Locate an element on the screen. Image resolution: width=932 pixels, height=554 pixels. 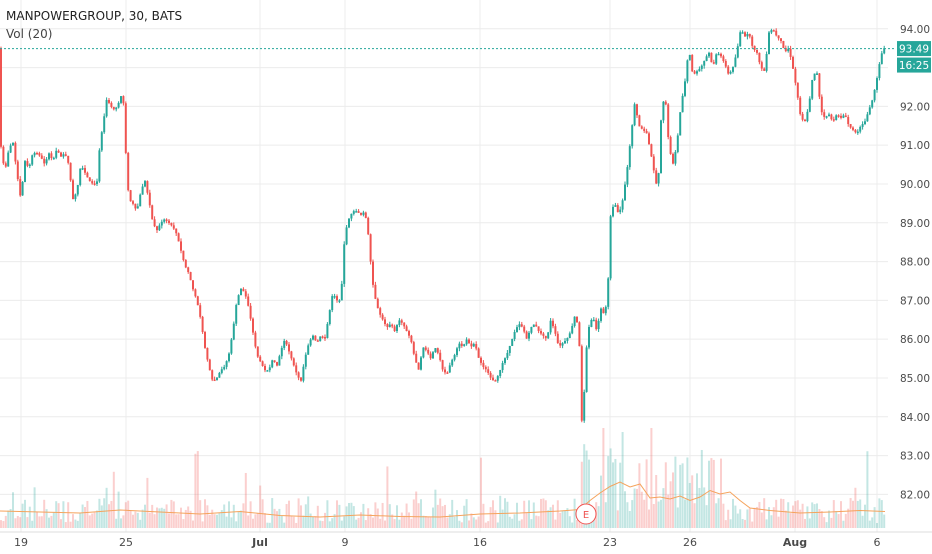
y-tick-label: 82.00 is located at coordinates (915, 495).